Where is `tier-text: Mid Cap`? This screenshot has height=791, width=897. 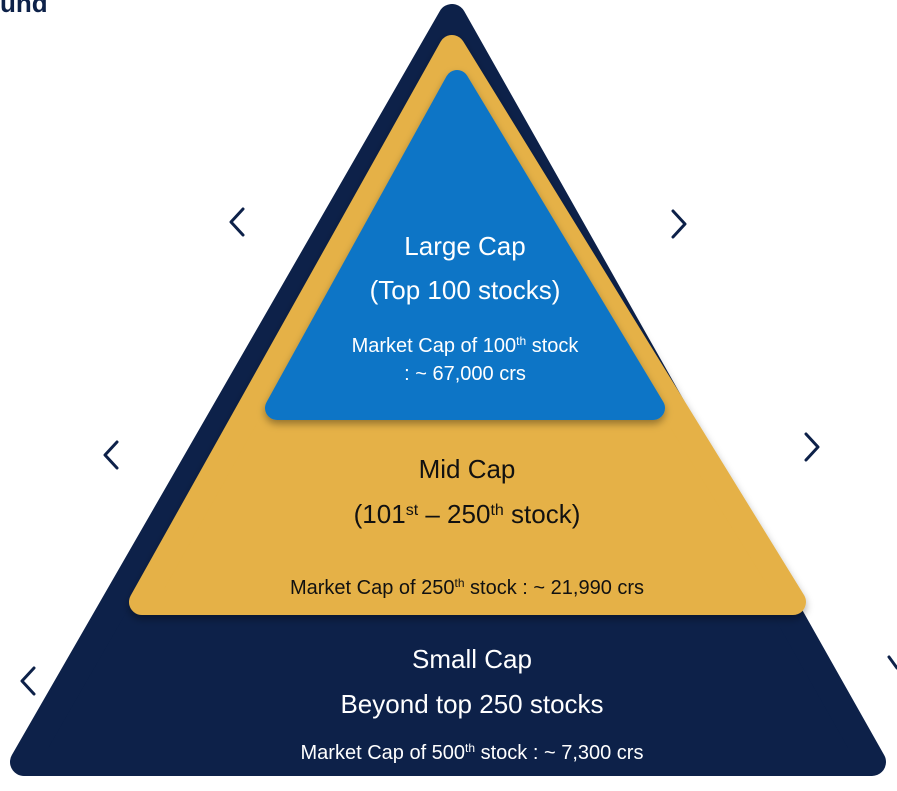
tier-text: Mid Cap is located at coordinates (467, 469).